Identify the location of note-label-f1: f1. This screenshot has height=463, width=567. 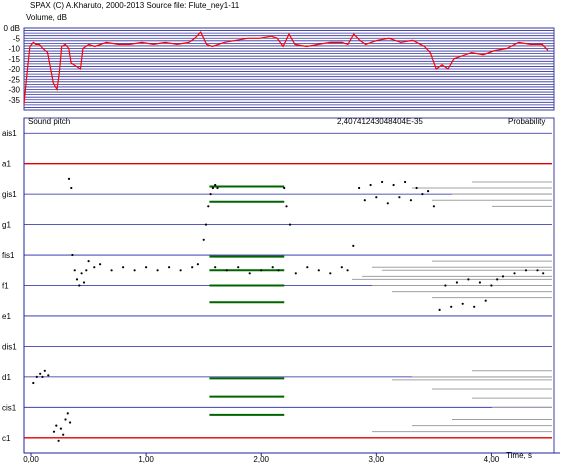
(5, 286).